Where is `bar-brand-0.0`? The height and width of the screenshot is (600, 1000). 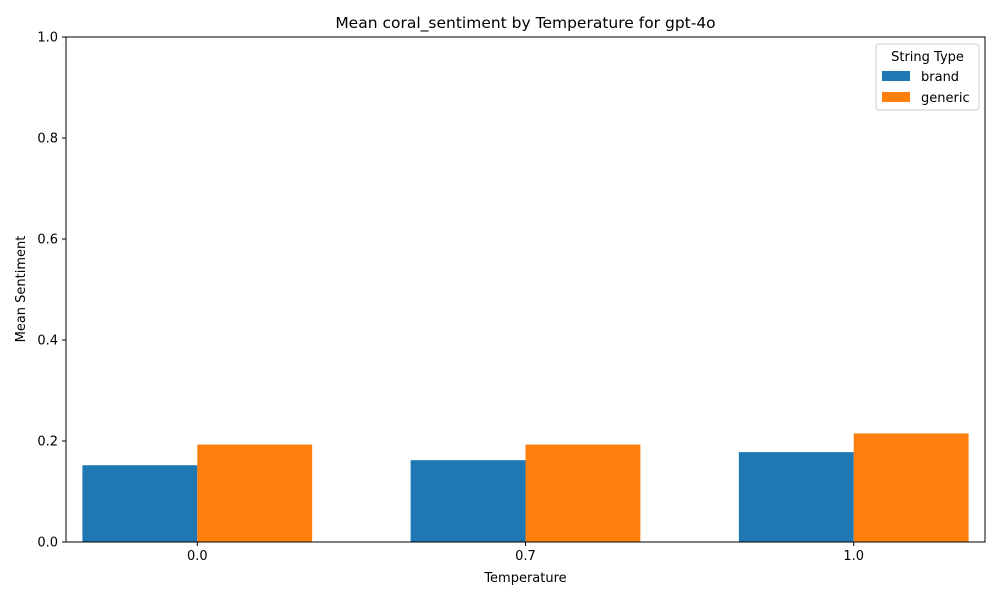
bar-brand-0.0 is located at coordinates (140, 503).